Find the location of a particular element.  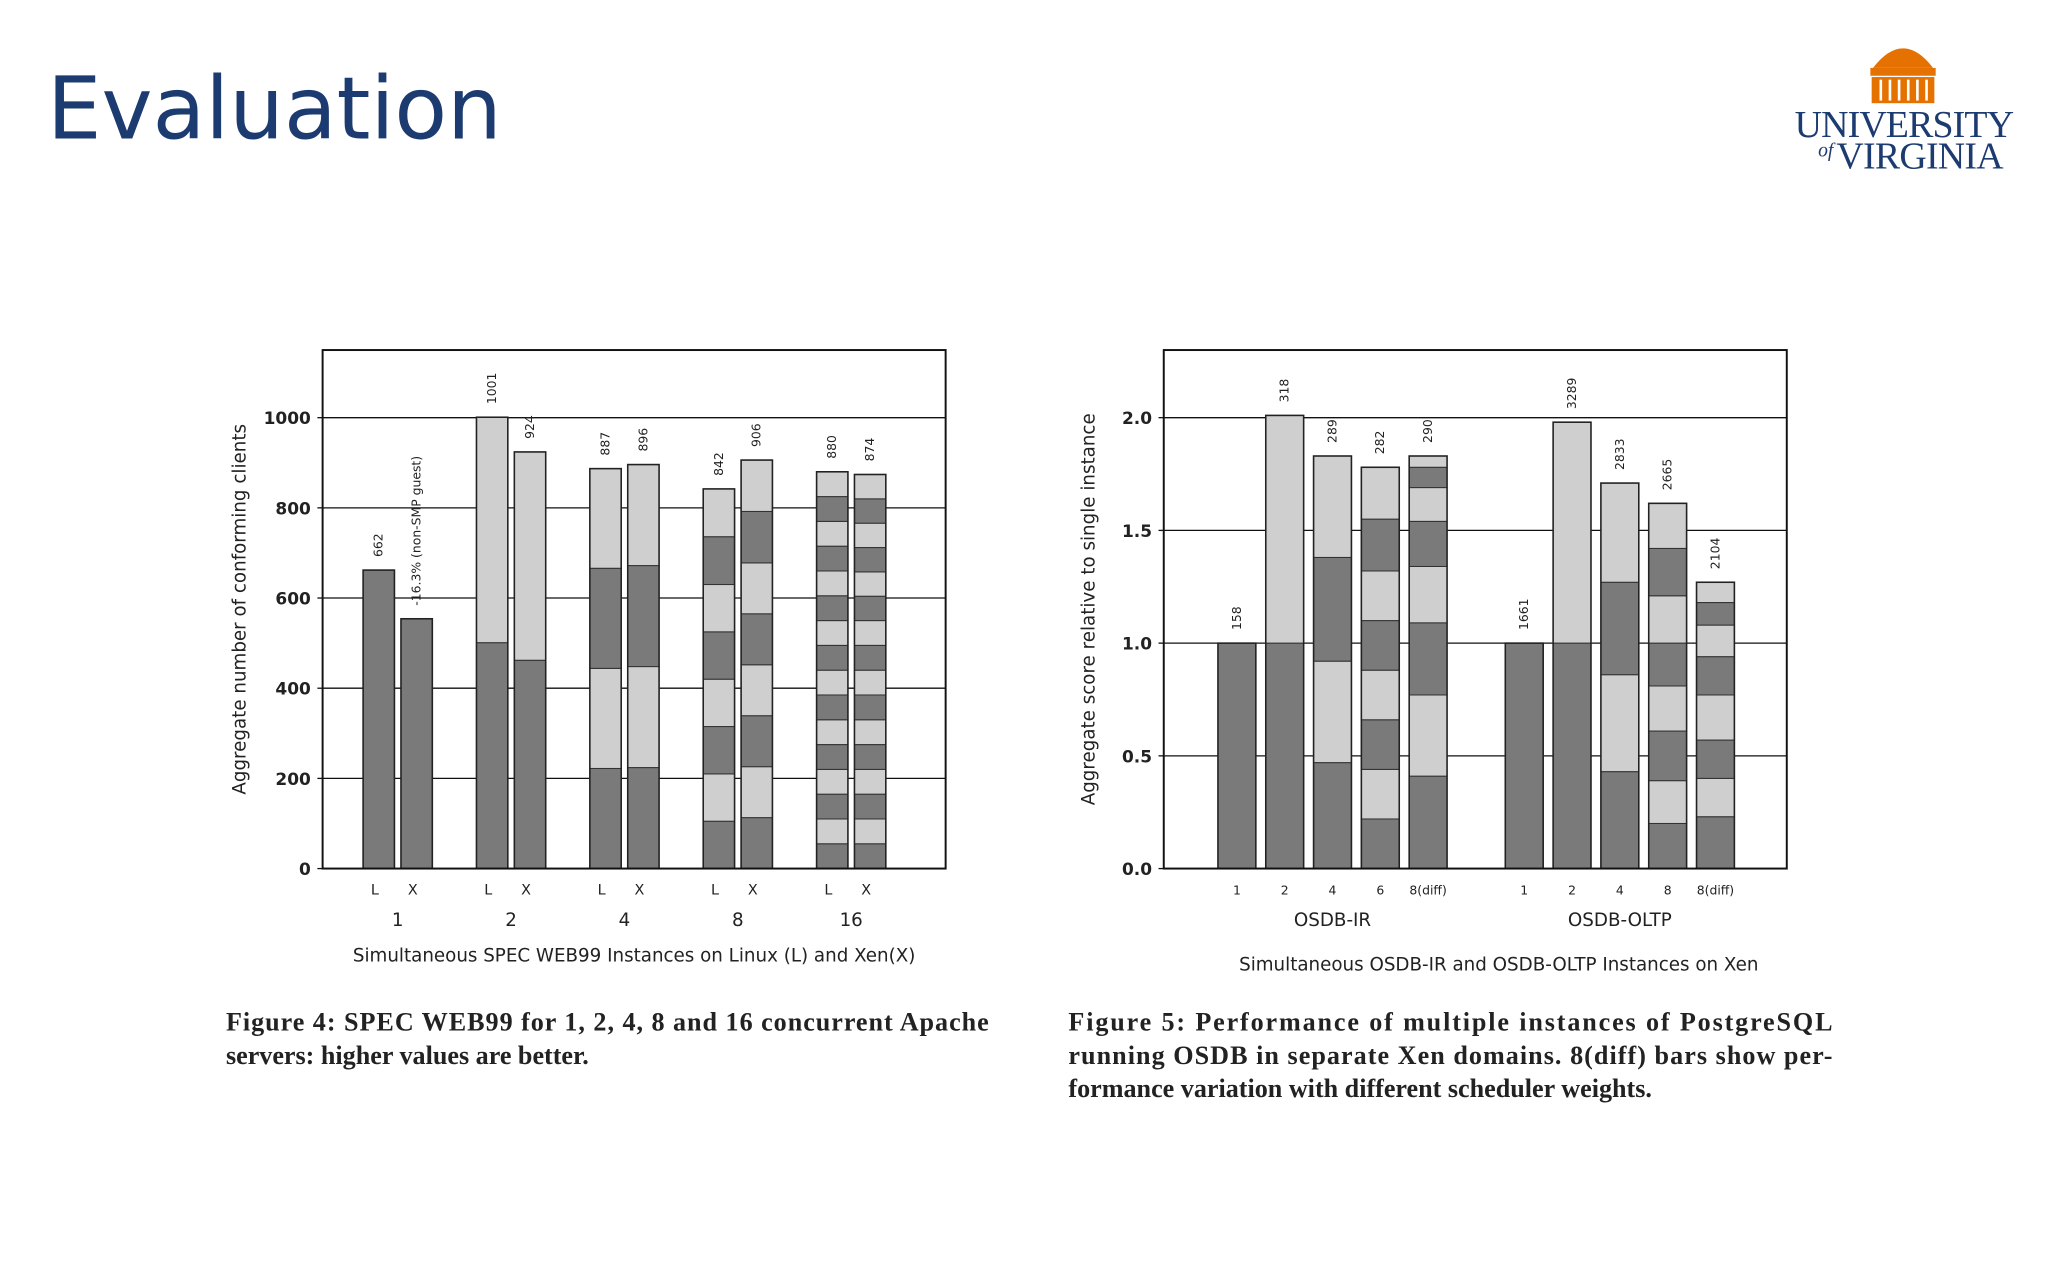

data-label: -16.3% (non-SMP guest) is located at coordinates (416, 531).